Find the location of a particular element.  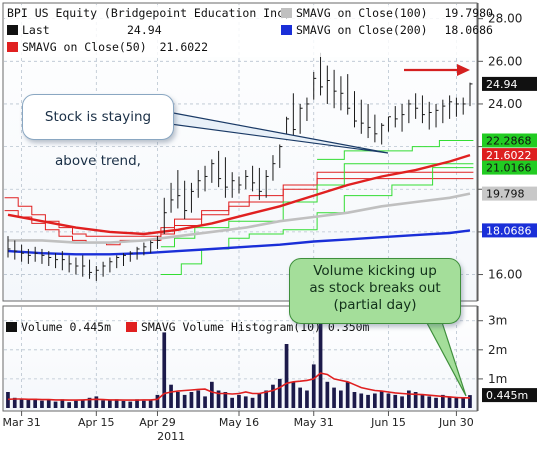

breakout-arrow-head is located at coordinates (463, 70).